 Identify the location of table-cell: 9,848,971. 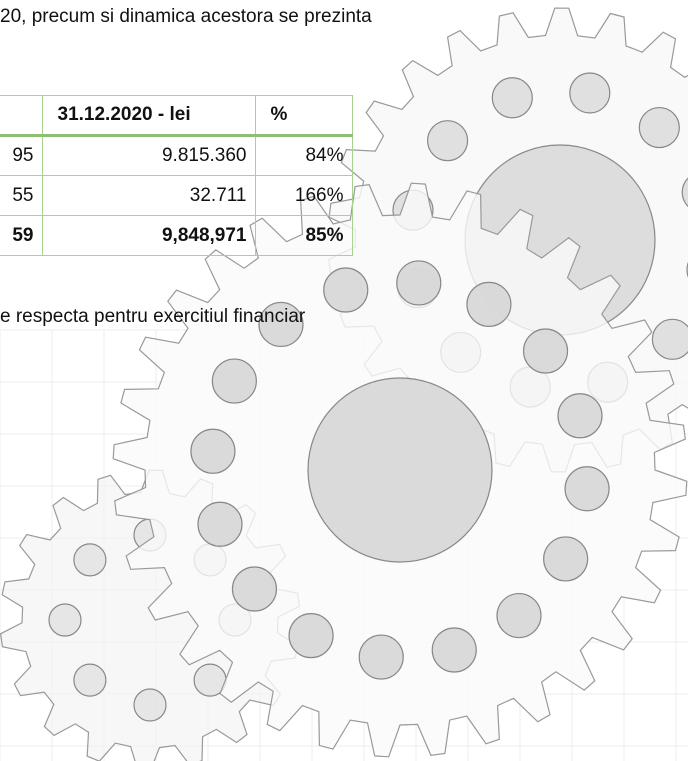
(148, 235).